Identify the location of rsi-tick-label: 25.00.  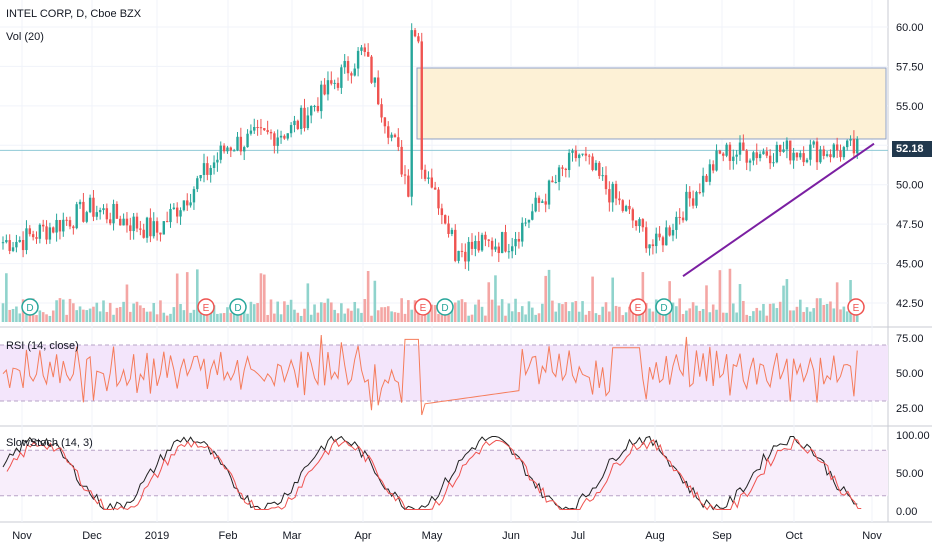
(910, 409).